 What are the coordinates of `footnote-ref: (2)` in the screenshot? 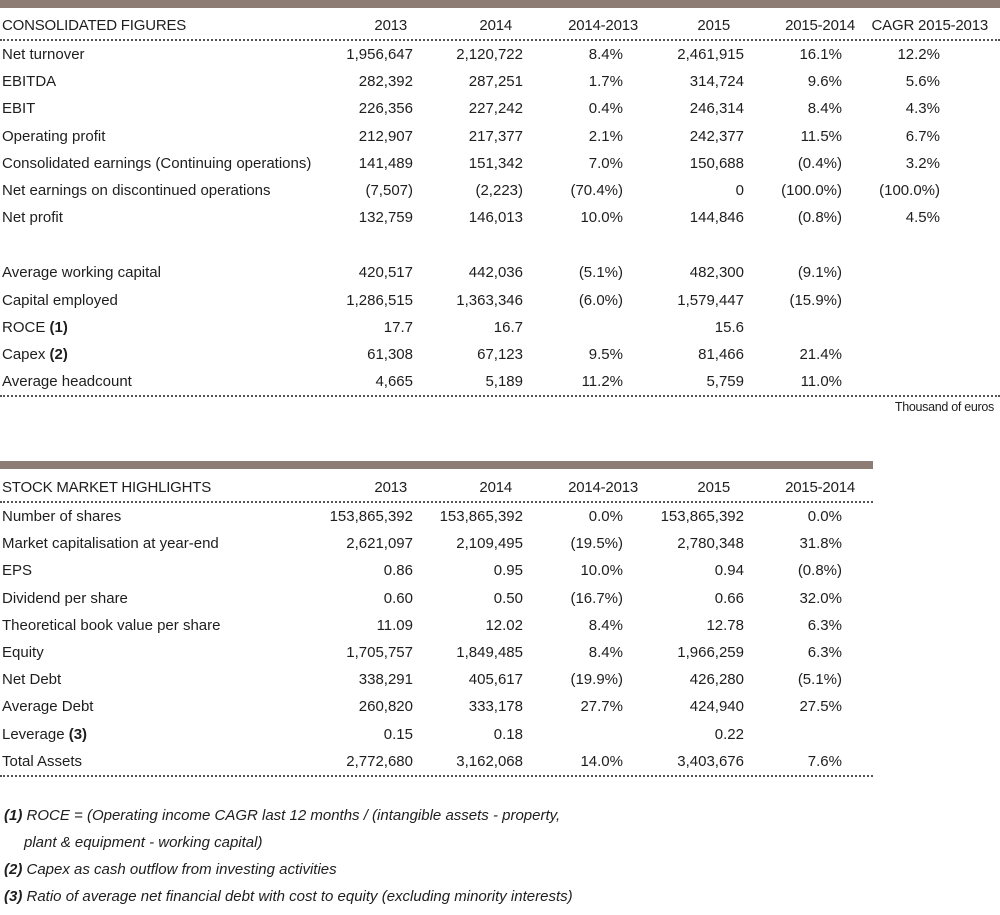 It's located at (58, 354).